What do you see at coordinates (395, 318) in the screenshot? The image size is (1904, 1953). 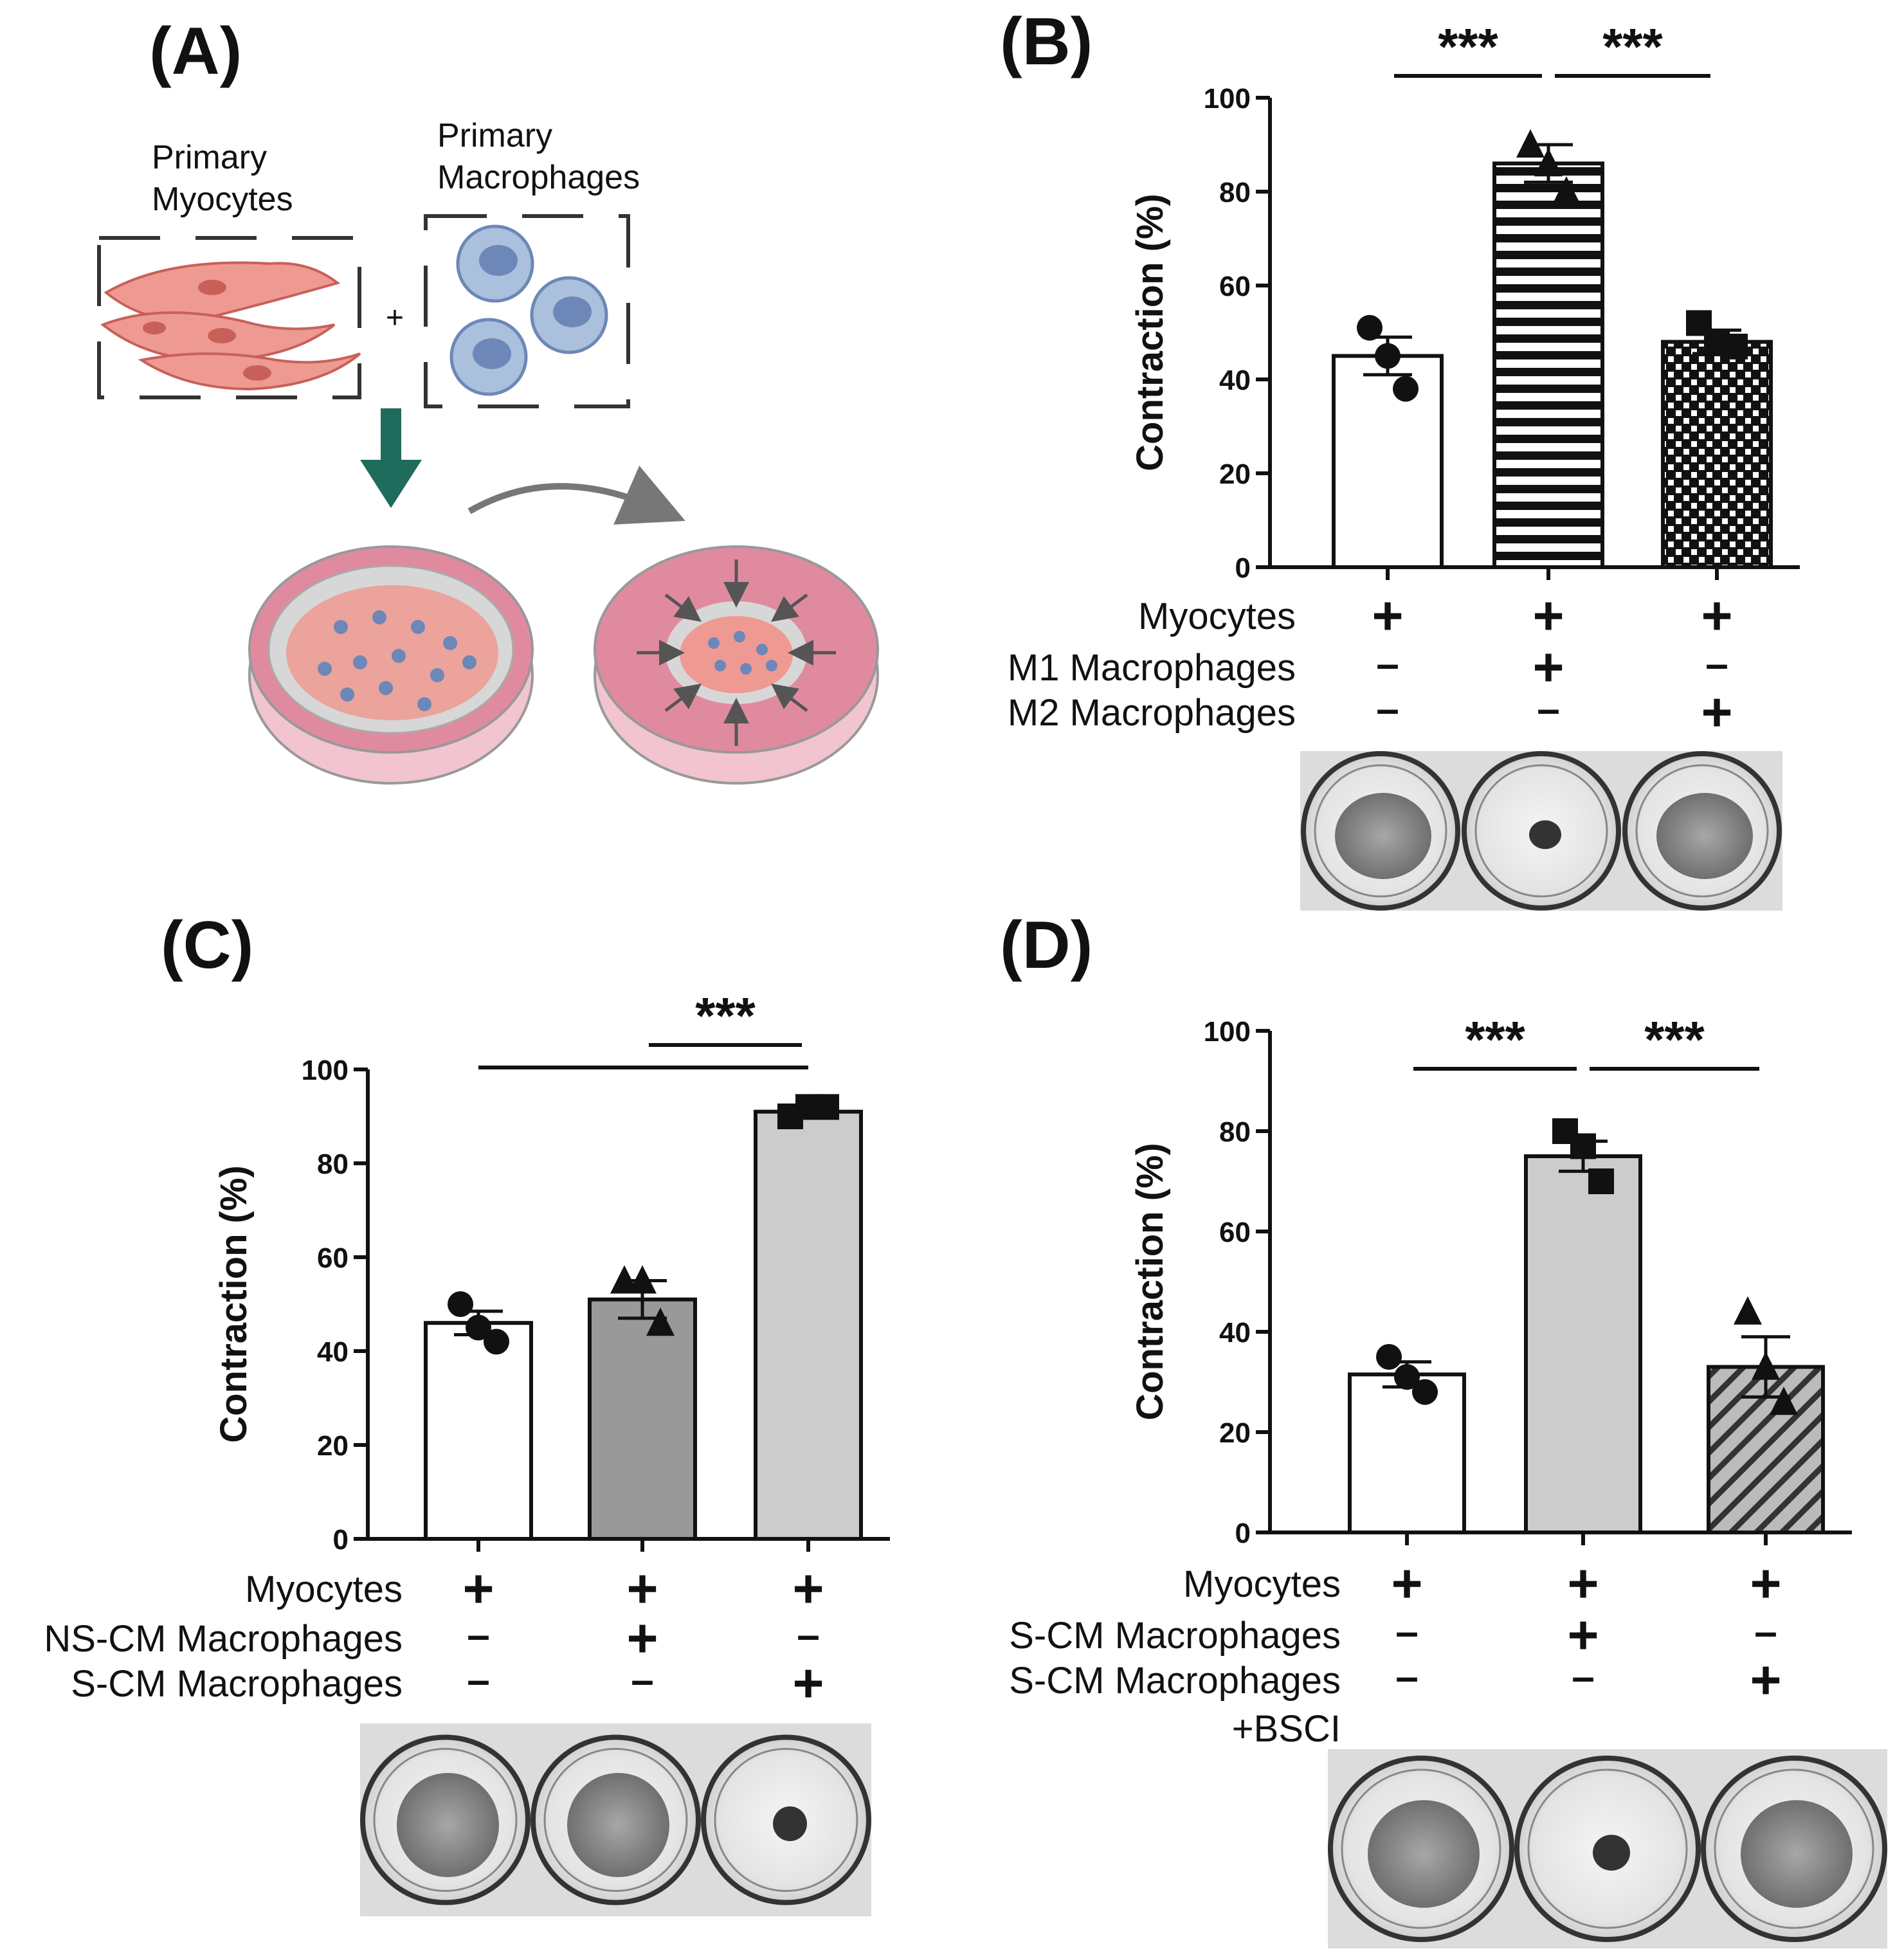 I see `plus-sign-a: +` at bounding box center [395, 318].